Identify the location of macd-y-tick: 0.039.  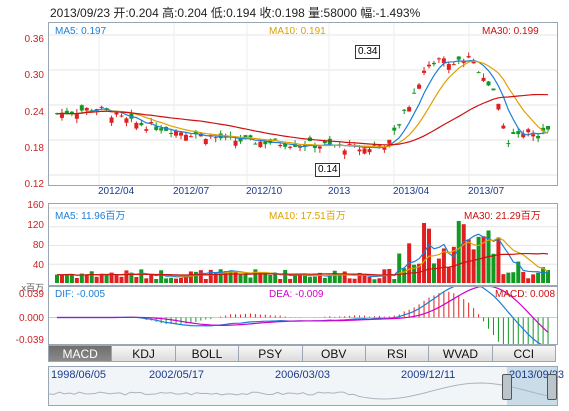
(31, 294).